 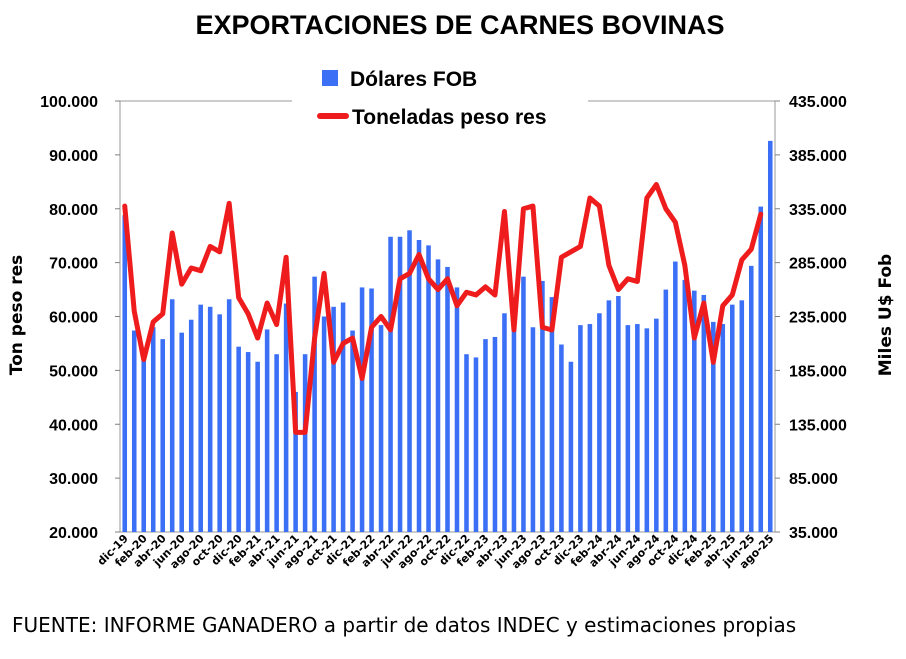 I want to click on legend-label-bars: Dólares FOB, so click(x=413, y=79).